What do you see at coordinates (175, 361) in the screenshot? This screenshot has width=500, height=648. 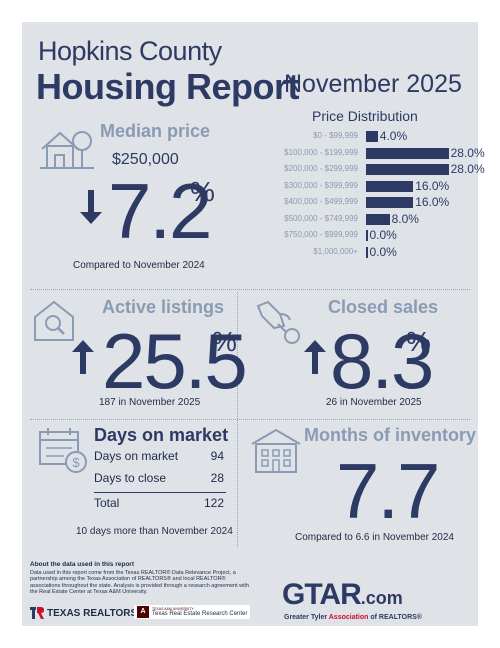 I see `active-listings-change: 25.5` at bounding box center [175, 361].